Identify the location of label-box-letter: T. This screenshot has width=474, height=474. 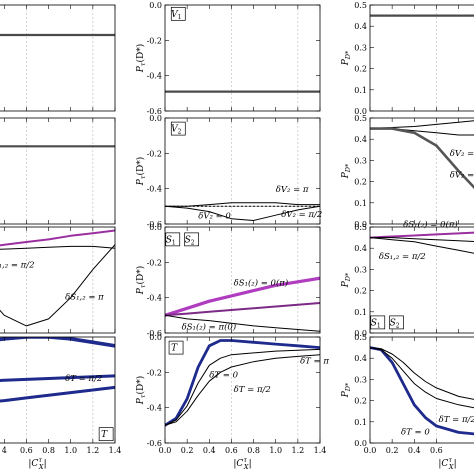
(174, 349).